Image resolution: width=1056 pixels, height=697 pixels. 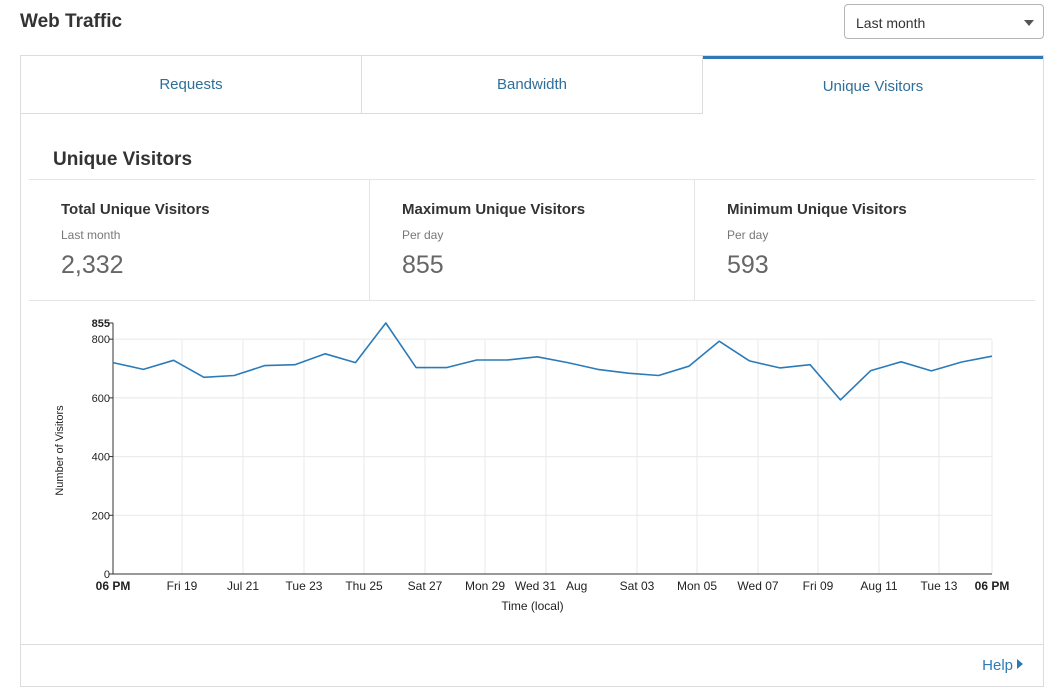 What do you see at coordinates (101, 324) in the screenshot?
I see `y-tick-label: 855` at bounding box center [101, 324].